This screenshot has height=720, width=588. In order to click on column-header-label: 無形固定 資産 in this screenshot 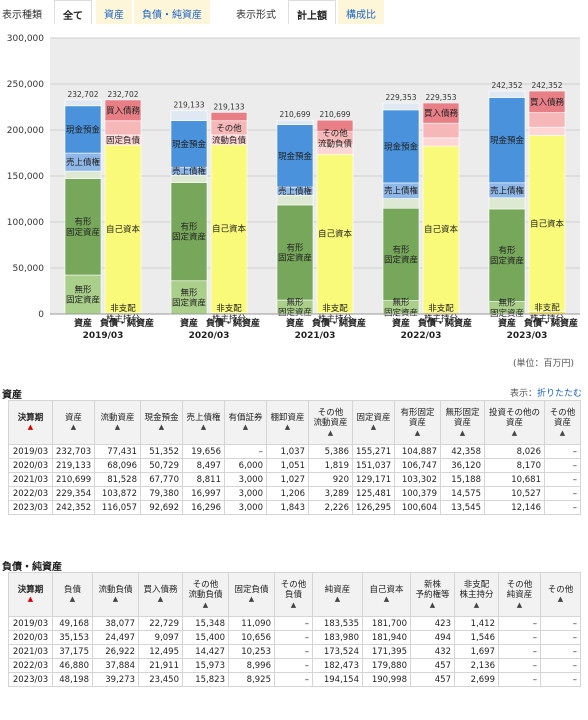, I will do `click(462, 418)`.